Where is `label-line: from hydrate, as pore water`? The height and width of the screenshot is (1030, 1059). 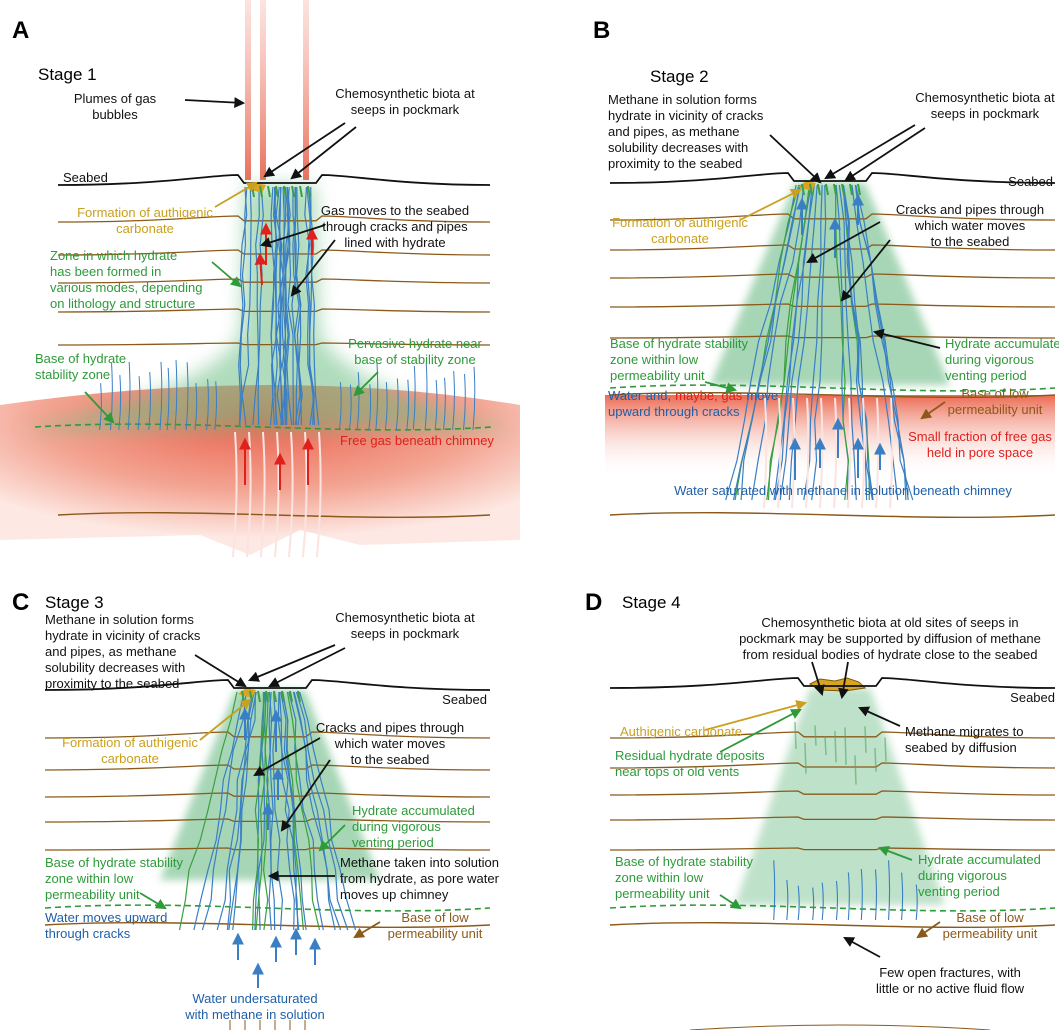
label-line: from hydrate, as pore water is located at coordinates (420, 878).